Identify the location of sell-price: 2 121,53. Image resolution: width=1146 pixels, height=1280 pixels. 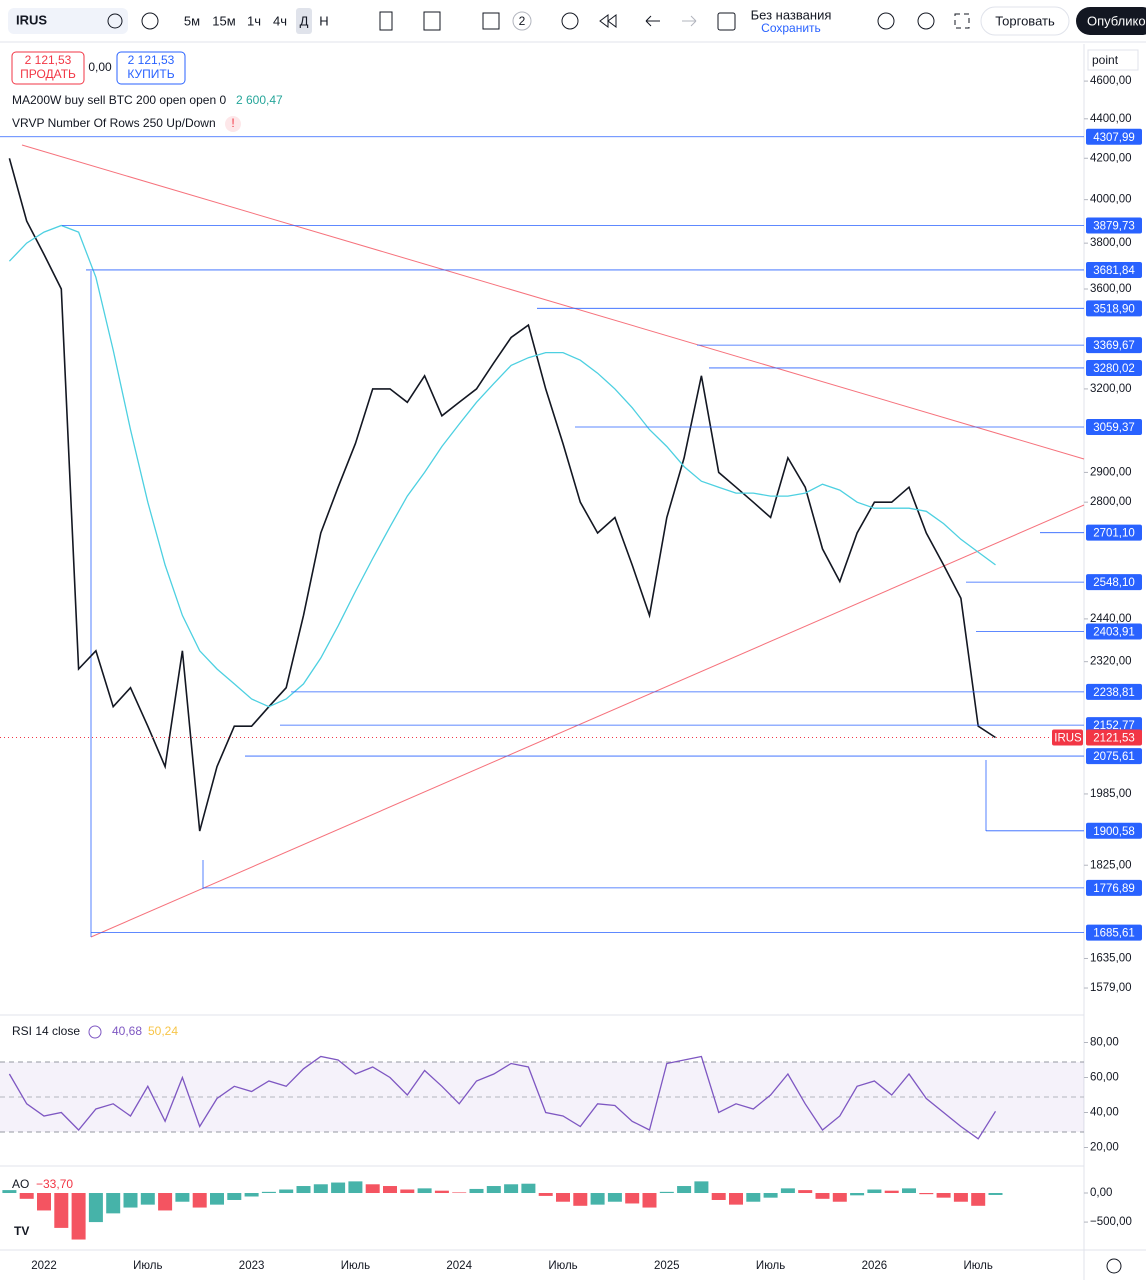
(48, 60).